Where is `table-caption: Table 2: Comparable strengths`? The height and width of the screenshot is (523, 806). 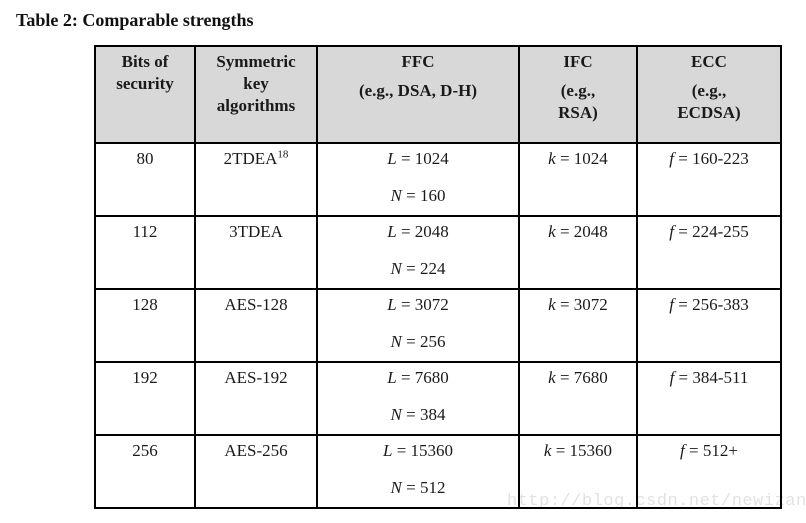
table-caption: Table 2: Comparable strengths is located at coordinates (135, 20).